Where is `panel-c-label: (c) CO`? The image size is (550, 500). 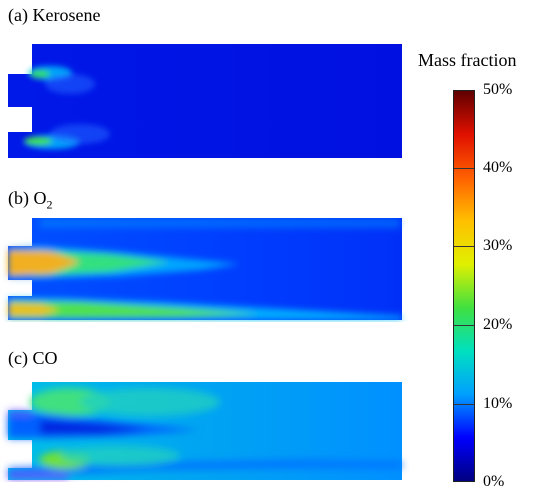 panel-c-label: (c) CO is located at coordinates (33, 358).